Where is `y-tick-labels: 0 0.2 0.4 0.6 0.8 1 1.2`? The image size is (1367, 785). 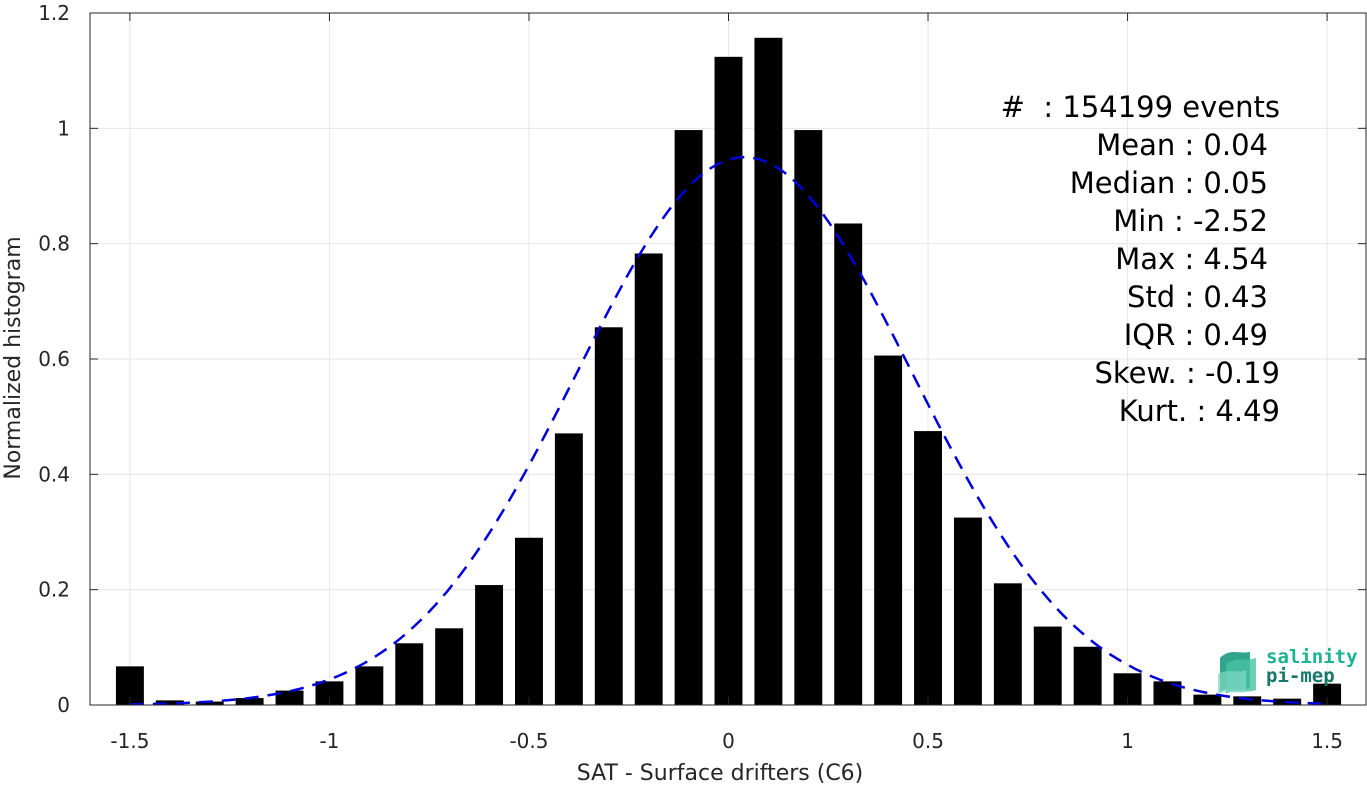 y-tick-labels: 0 0.2 0.4 0.6 0.8 1 1.2 is located at coordinates (54, 359).